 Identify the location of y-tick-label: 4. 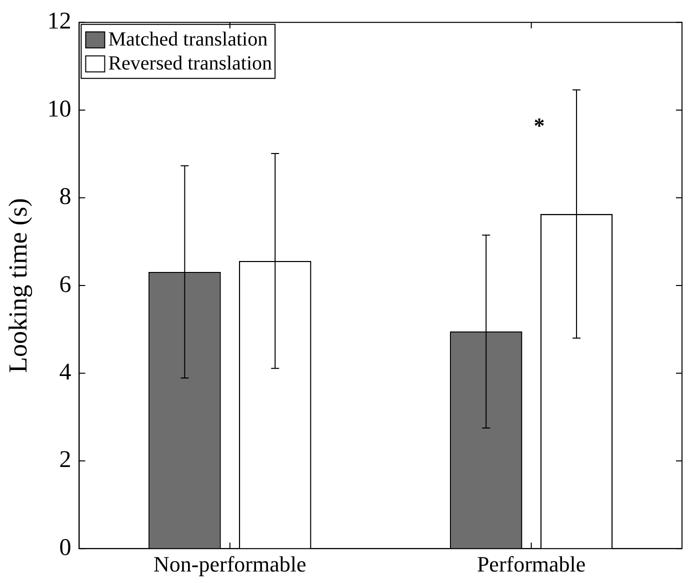
(65, 372).